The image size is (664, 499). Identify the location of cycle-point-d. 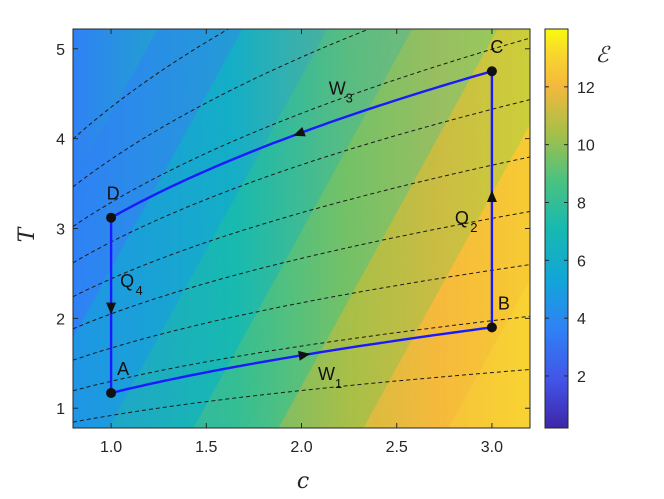
(111, 217).